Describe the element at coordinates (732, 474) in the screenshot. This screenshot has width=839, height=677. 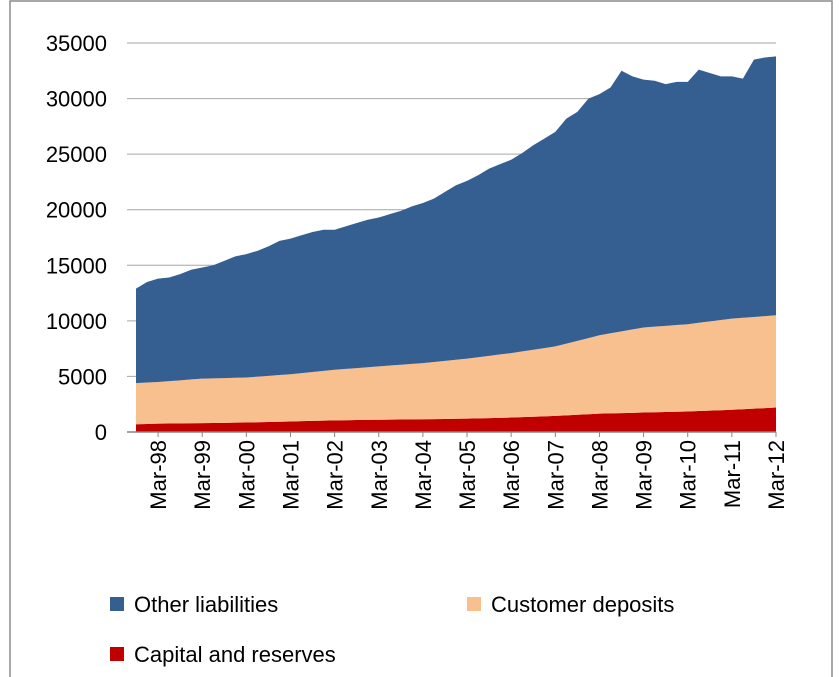
I see `x-tick-label: Mar-11` at that location.